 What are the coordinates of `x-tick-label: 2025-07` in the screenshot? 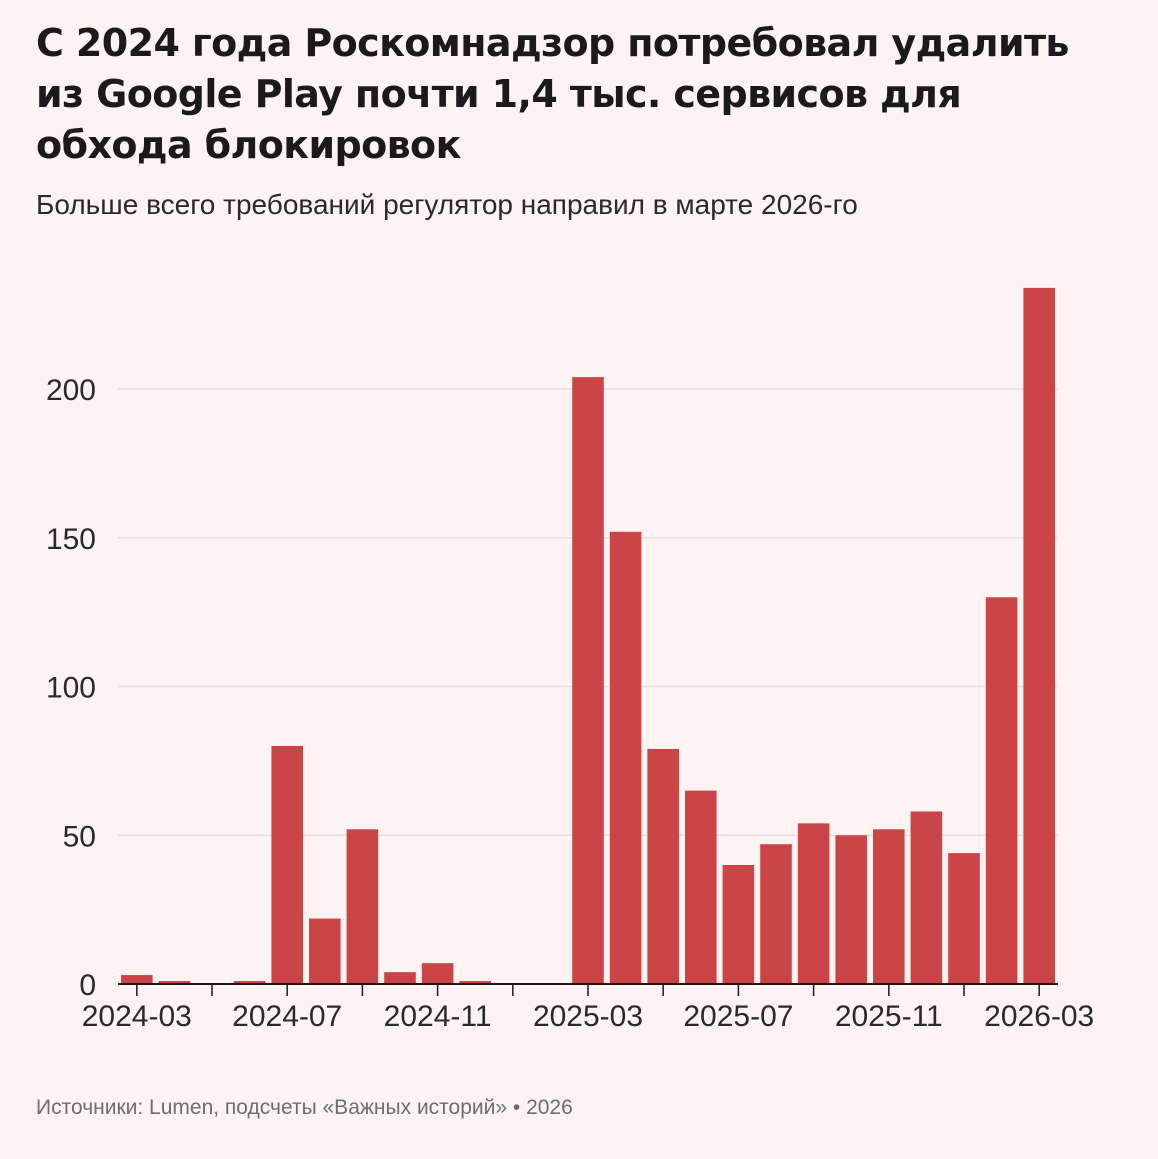 It's located at (738, 1016).